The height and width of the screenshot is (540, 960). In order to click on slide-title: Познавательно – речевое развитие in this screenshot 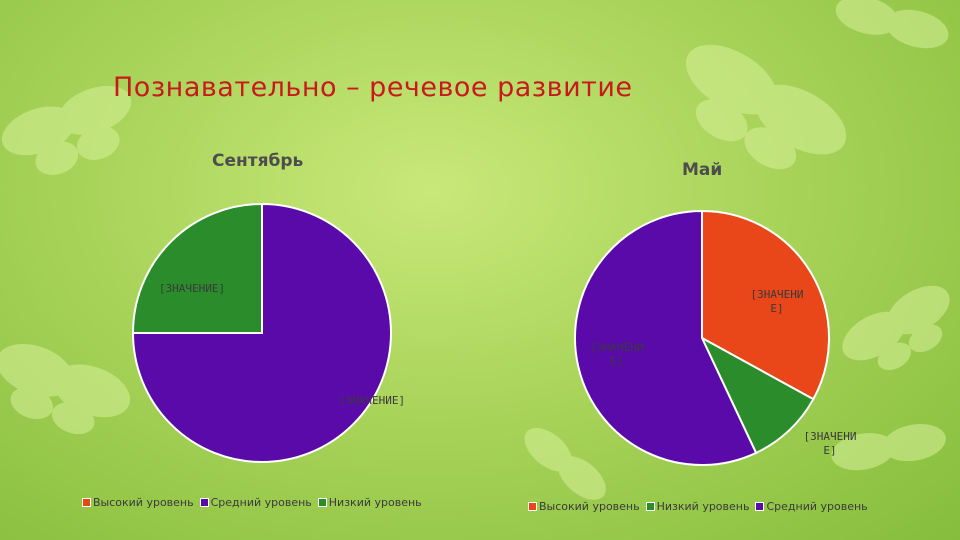, I will do `click(373, 87)`.